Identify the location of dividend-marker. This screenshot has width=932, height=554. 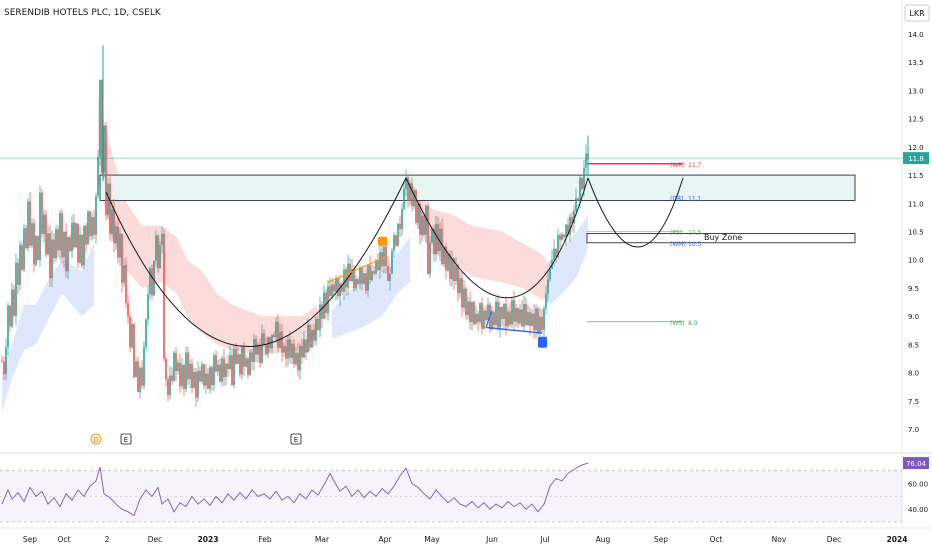
(96, 439).